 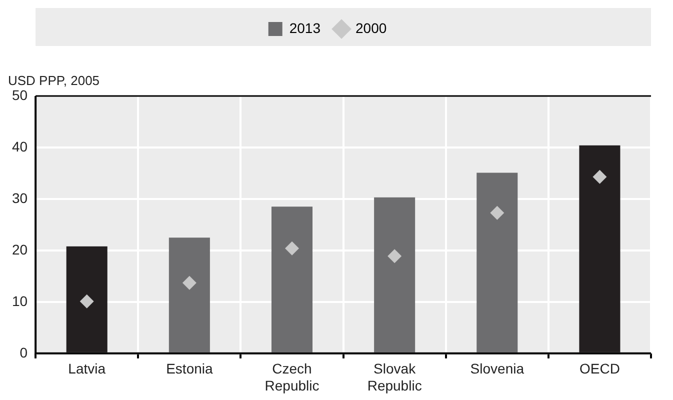 I want to click on x-tick-label: Estonia, so click(x=189, y=368).